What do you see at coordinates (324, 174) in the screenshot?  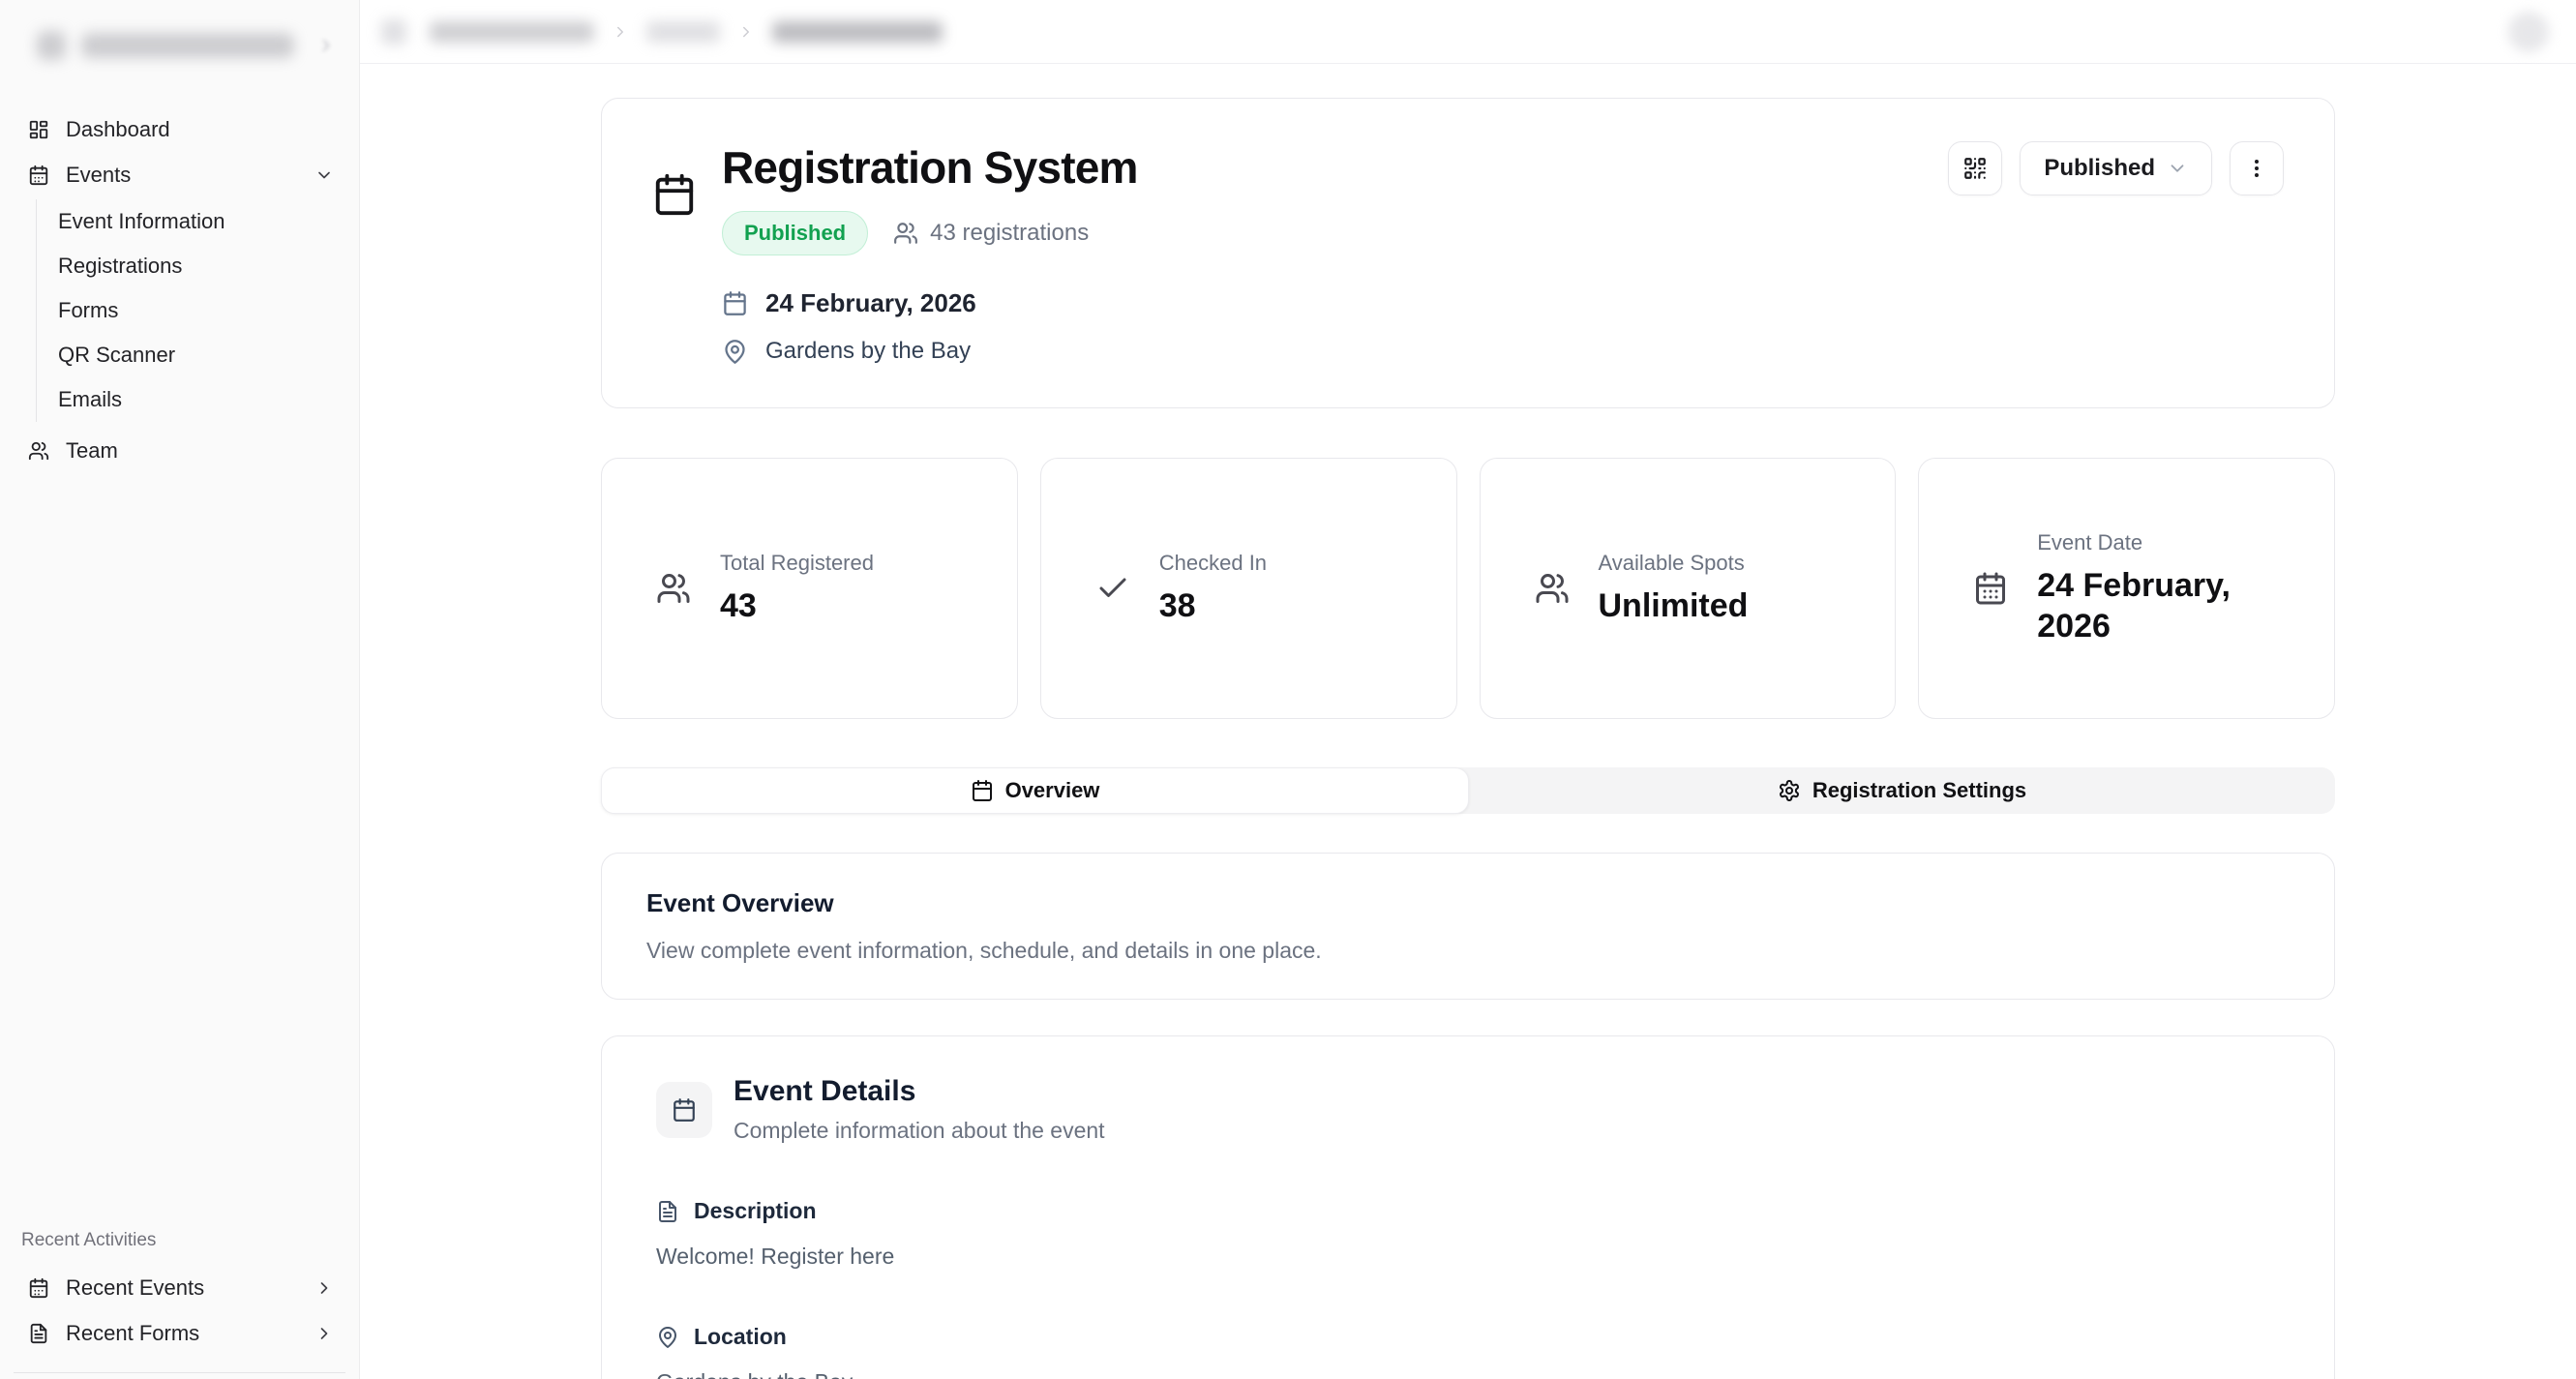 I see `chevron-down-icon` at bounding box center [324, 174].